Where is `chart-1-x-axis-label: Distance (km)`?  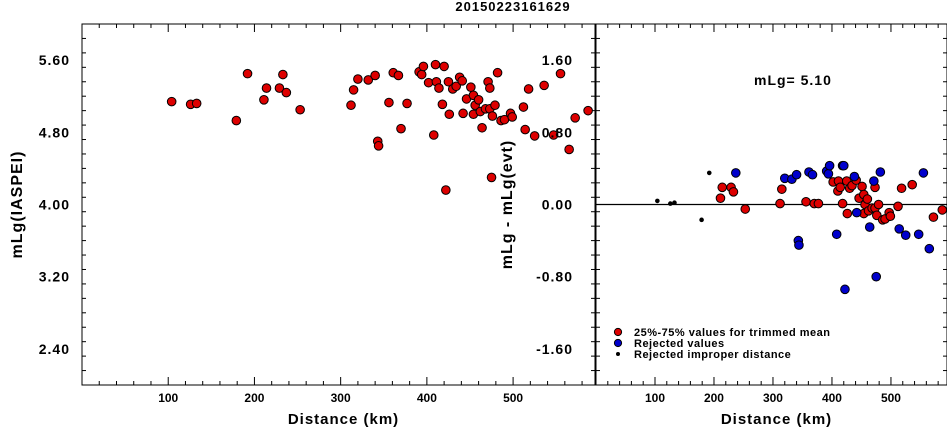 chart-1-x-axis-label: Distance (km) is located at coordinates (343, 419).